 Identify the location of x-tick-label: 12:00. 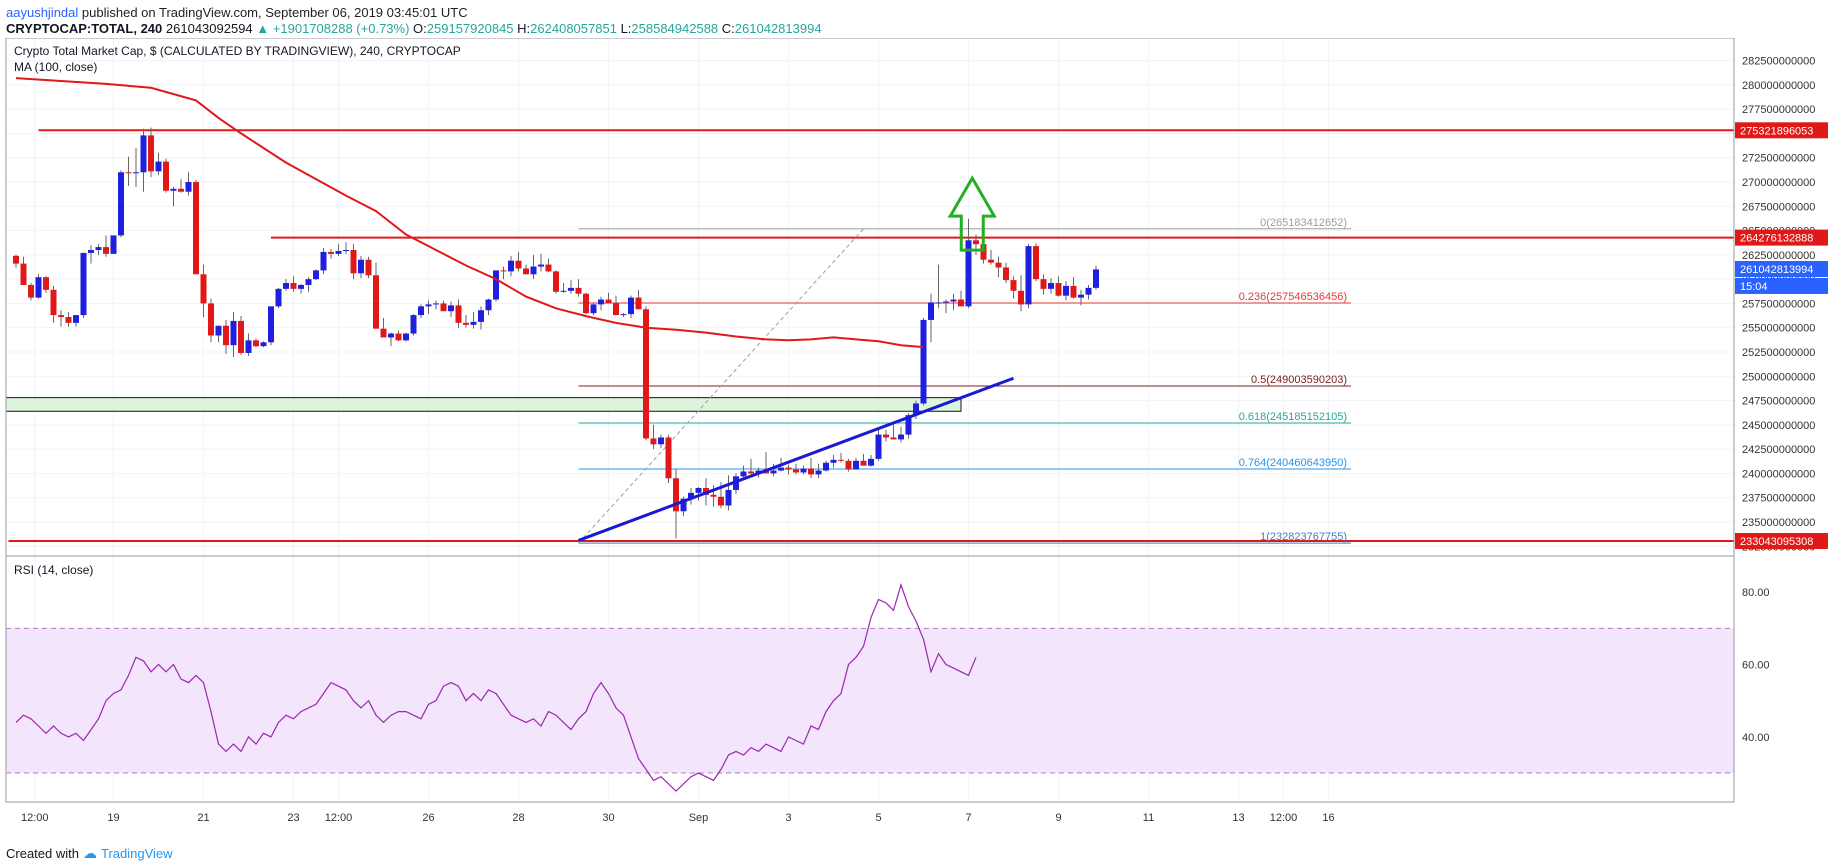
(339, 818).